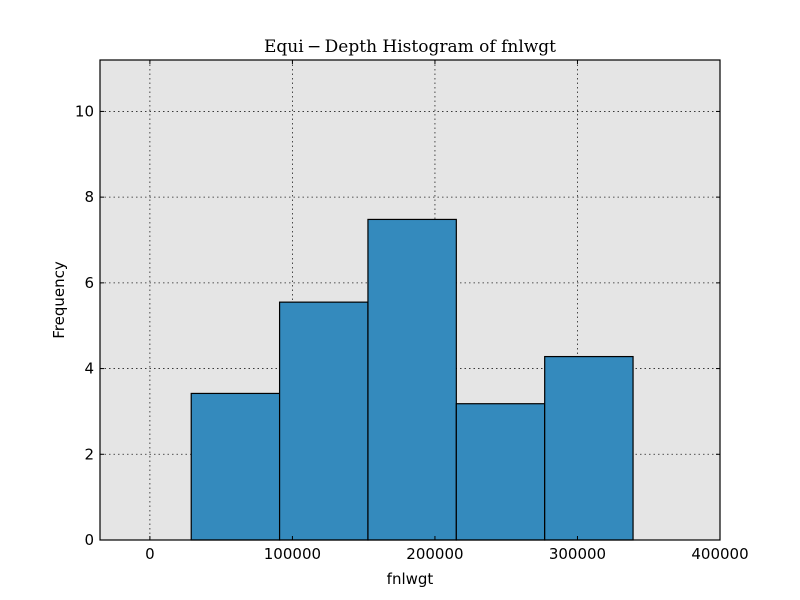 Image resolution: width=800 pixels, height=600 pixels. What do you see at coordinates (89, 540) in the screenshot?
I see `y-tick-label: 0` at bounding box center [89, 540].